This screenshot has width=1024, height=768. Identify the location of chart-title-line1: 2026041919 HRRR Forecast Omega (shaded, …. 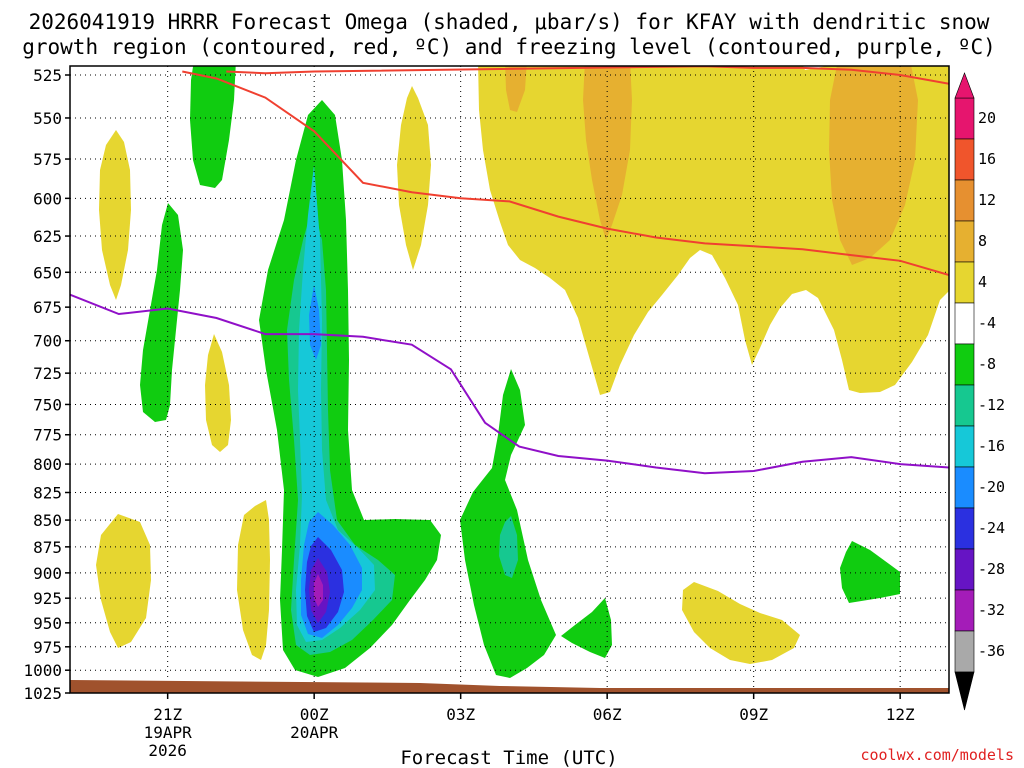
(509, 22).